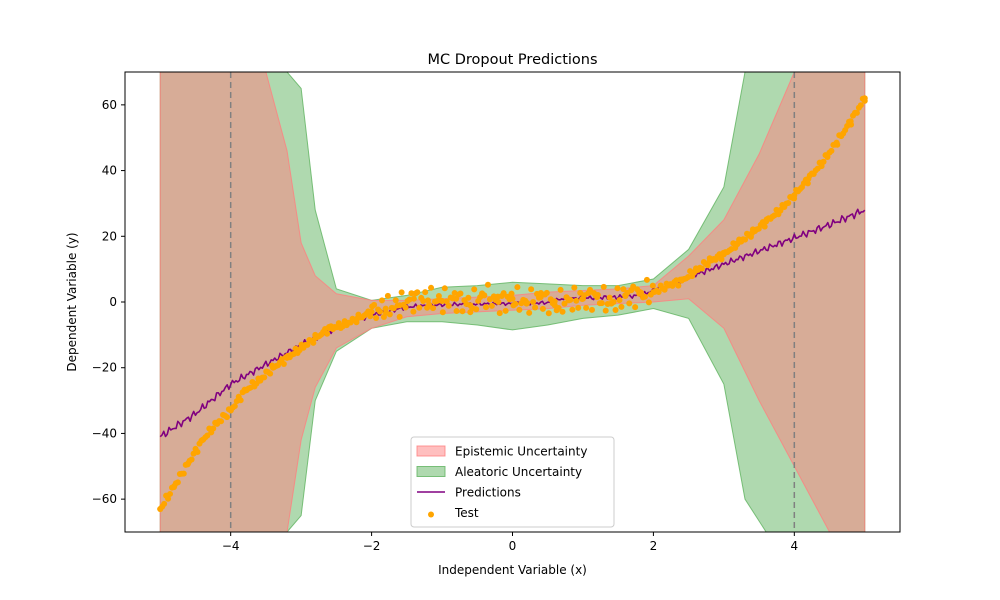  I want to click on x-tick-label: −4, so click(231, 546).